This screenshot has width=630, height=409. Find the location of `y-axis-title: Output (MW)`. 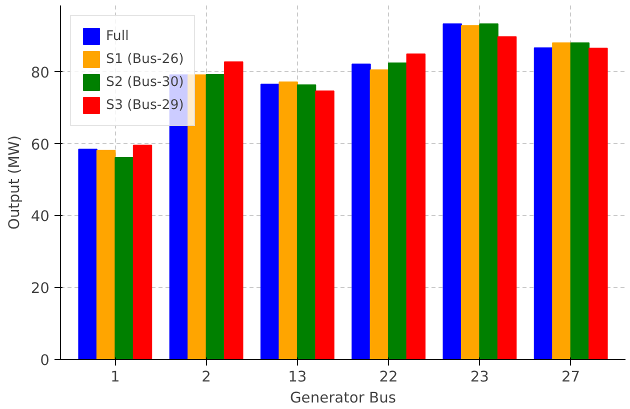

y-axis-title: Output (MW) is located at coordinates (14, 182).